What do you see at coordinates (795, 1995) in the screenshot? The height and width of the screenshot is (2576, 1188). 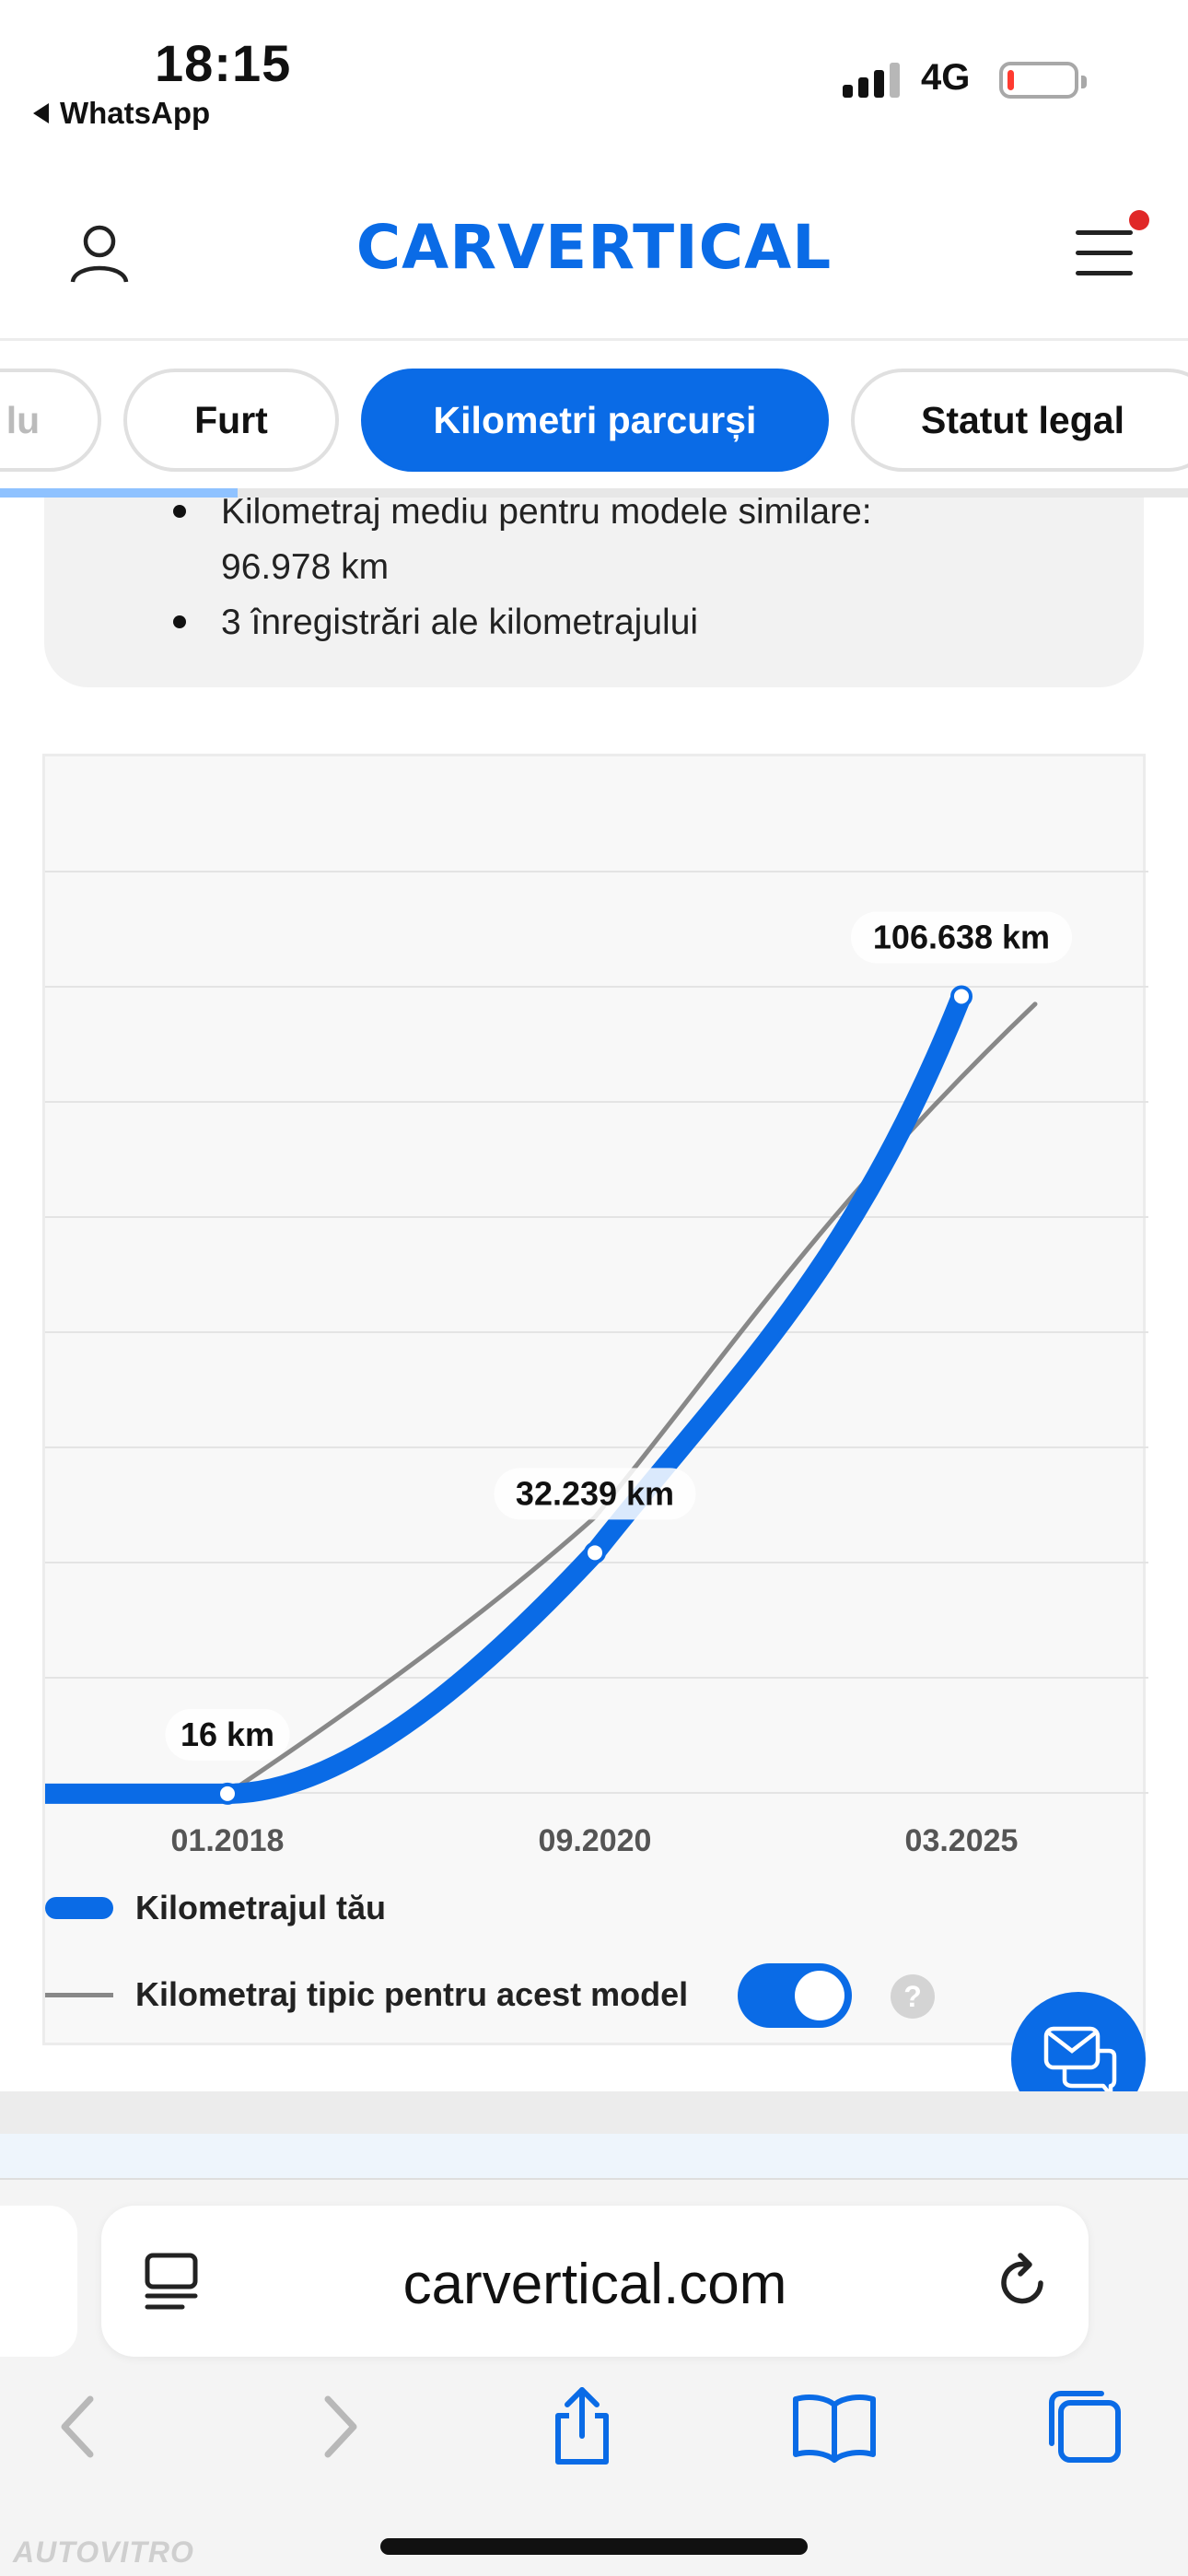 I see `typical-mileage-toggle` at bounding box center [795, 1995].